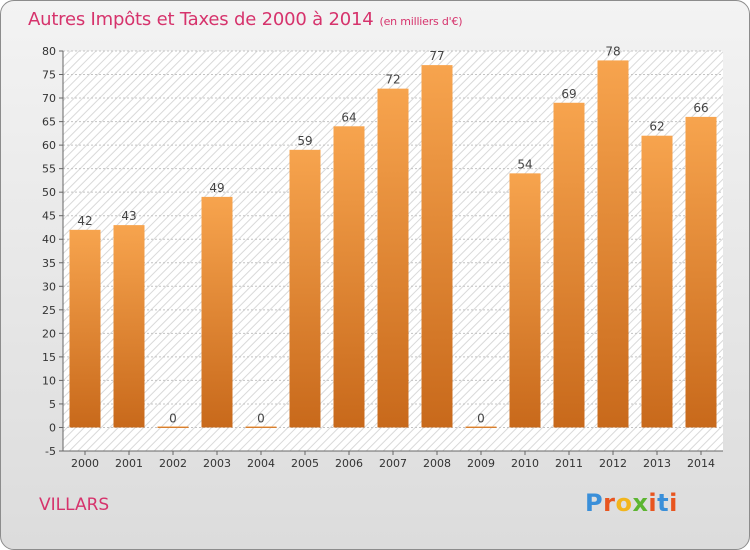 The height and width of the screenshot is (550, 750). I want to click on chart-subtitle: (en milliers d'€), so click(421, 21).